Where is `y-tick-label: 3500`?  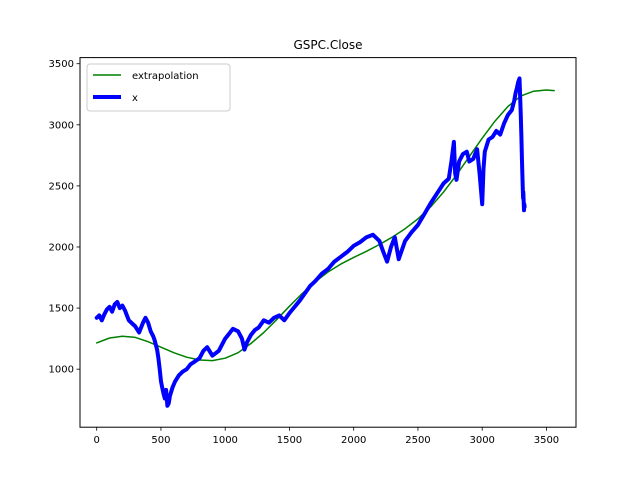
y-tick-label: 3500 is located at coordinates (61, 64).